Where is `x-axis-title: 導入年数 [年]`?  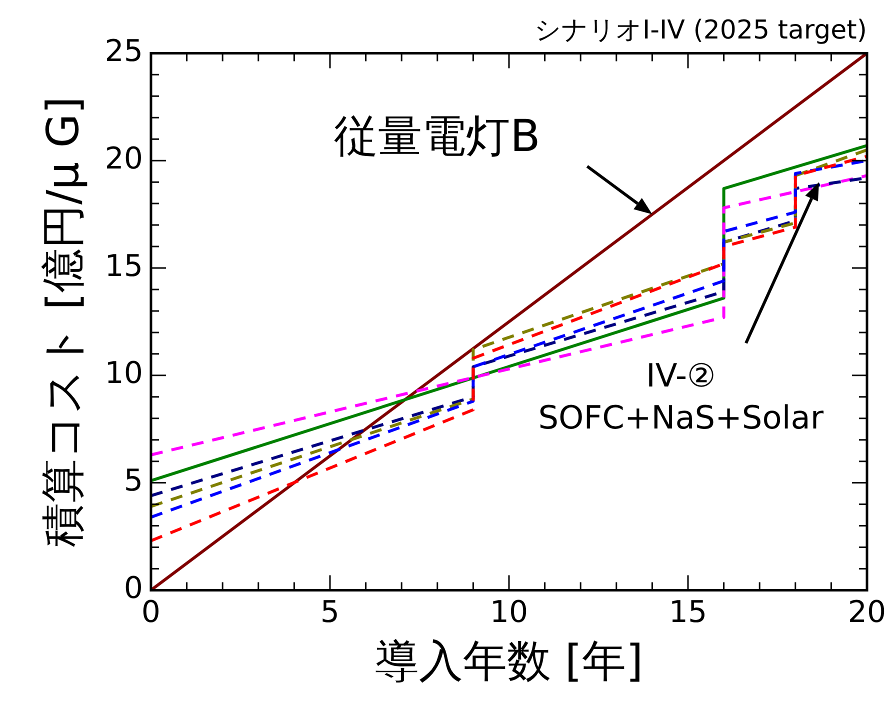
x-axis-title: 導入年数 [年] is located at coordinates (509, 662).